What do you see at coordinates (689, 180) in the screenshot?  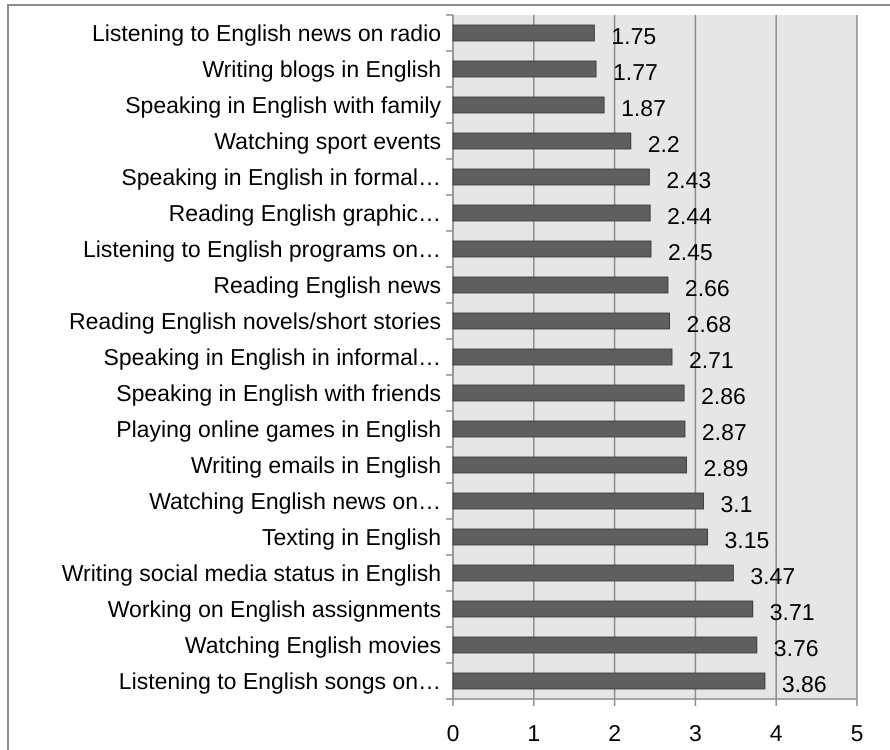 I see `data-label: 2.43` at bounding box center [689, 180].